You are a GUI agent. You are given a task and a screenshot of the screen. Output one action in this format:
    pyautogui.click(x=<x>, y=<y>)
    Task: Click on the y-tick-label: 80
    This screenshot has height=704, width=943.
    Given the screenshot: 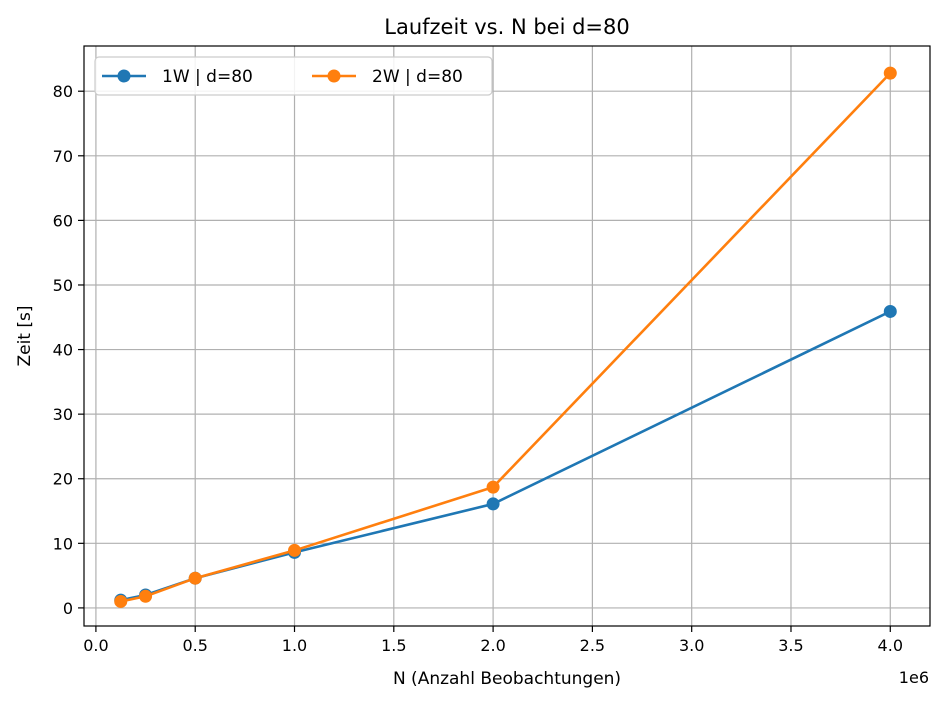 What is the action you would take?
    pyautogui.click(x=63, y=91)
    